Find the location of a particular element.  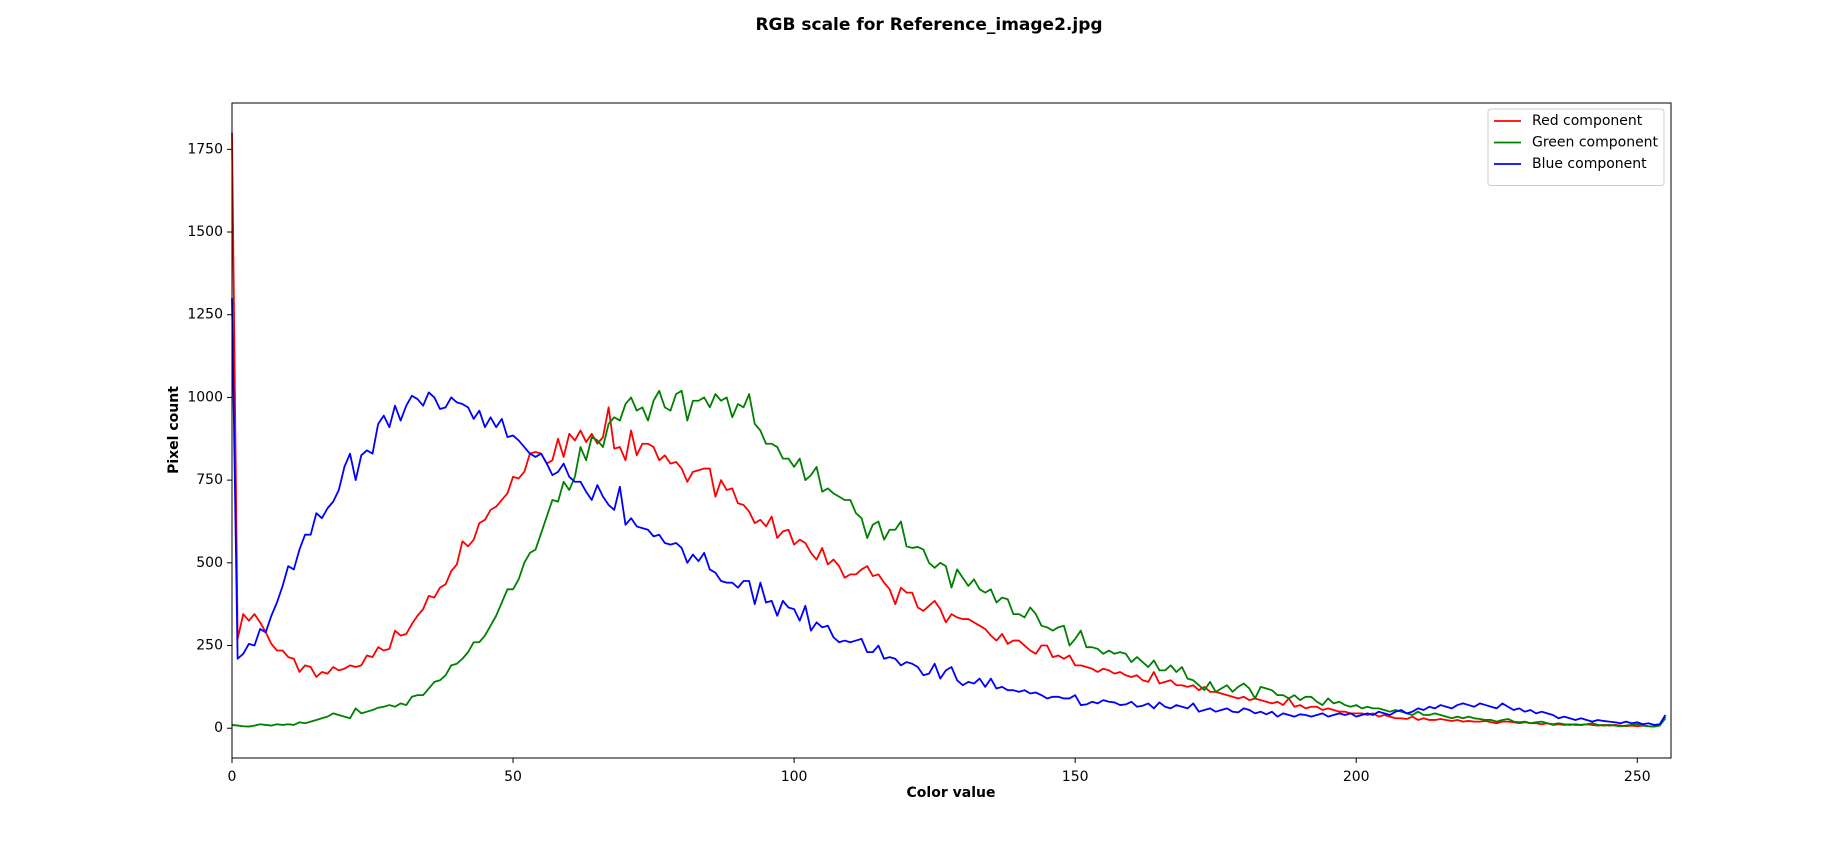

y-tick-label: 250 is located at coordinates (209, 646).